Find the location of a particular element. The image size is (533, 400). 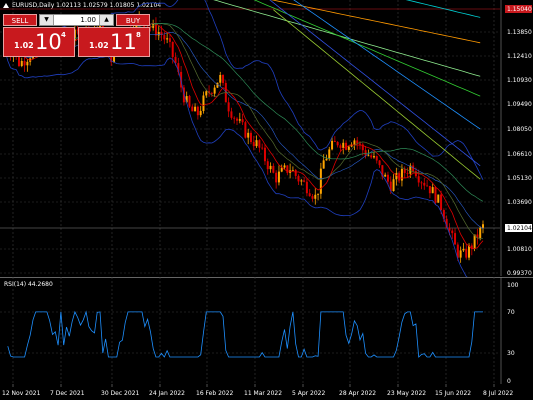

sell-button: SELL is located at coordinates (20, 20).